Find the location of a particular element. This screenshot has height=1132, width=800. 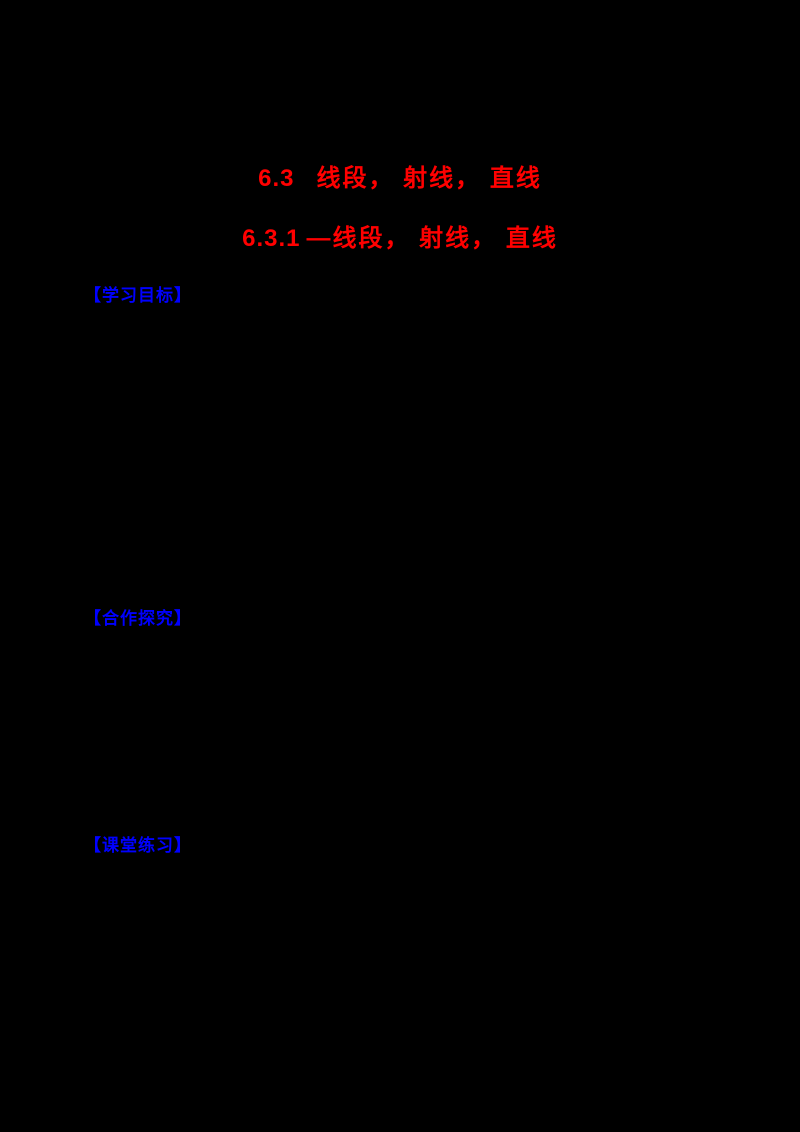

chapter-number: 6.3 is located at coordinates (276, 178).